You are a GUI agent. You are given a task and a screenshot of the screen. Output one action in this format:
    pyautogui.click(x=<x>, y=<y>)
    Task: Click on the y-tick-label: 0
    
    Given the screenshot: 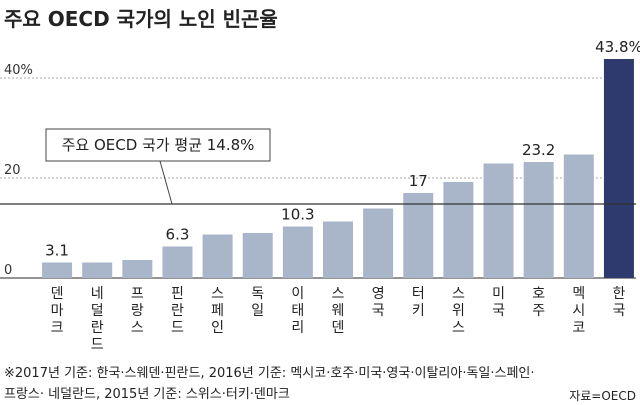 What is the action you would take?
    pyautogui.click(x=8, y=270)
    